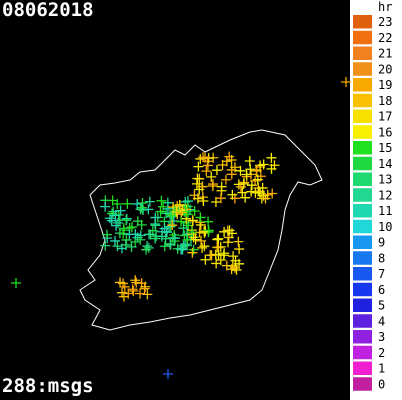 The height and width of the screenshot is (400, 402). Describe the element at coordinates (385, 211) in the screenshot. I see `legend-label: 11` at that location.